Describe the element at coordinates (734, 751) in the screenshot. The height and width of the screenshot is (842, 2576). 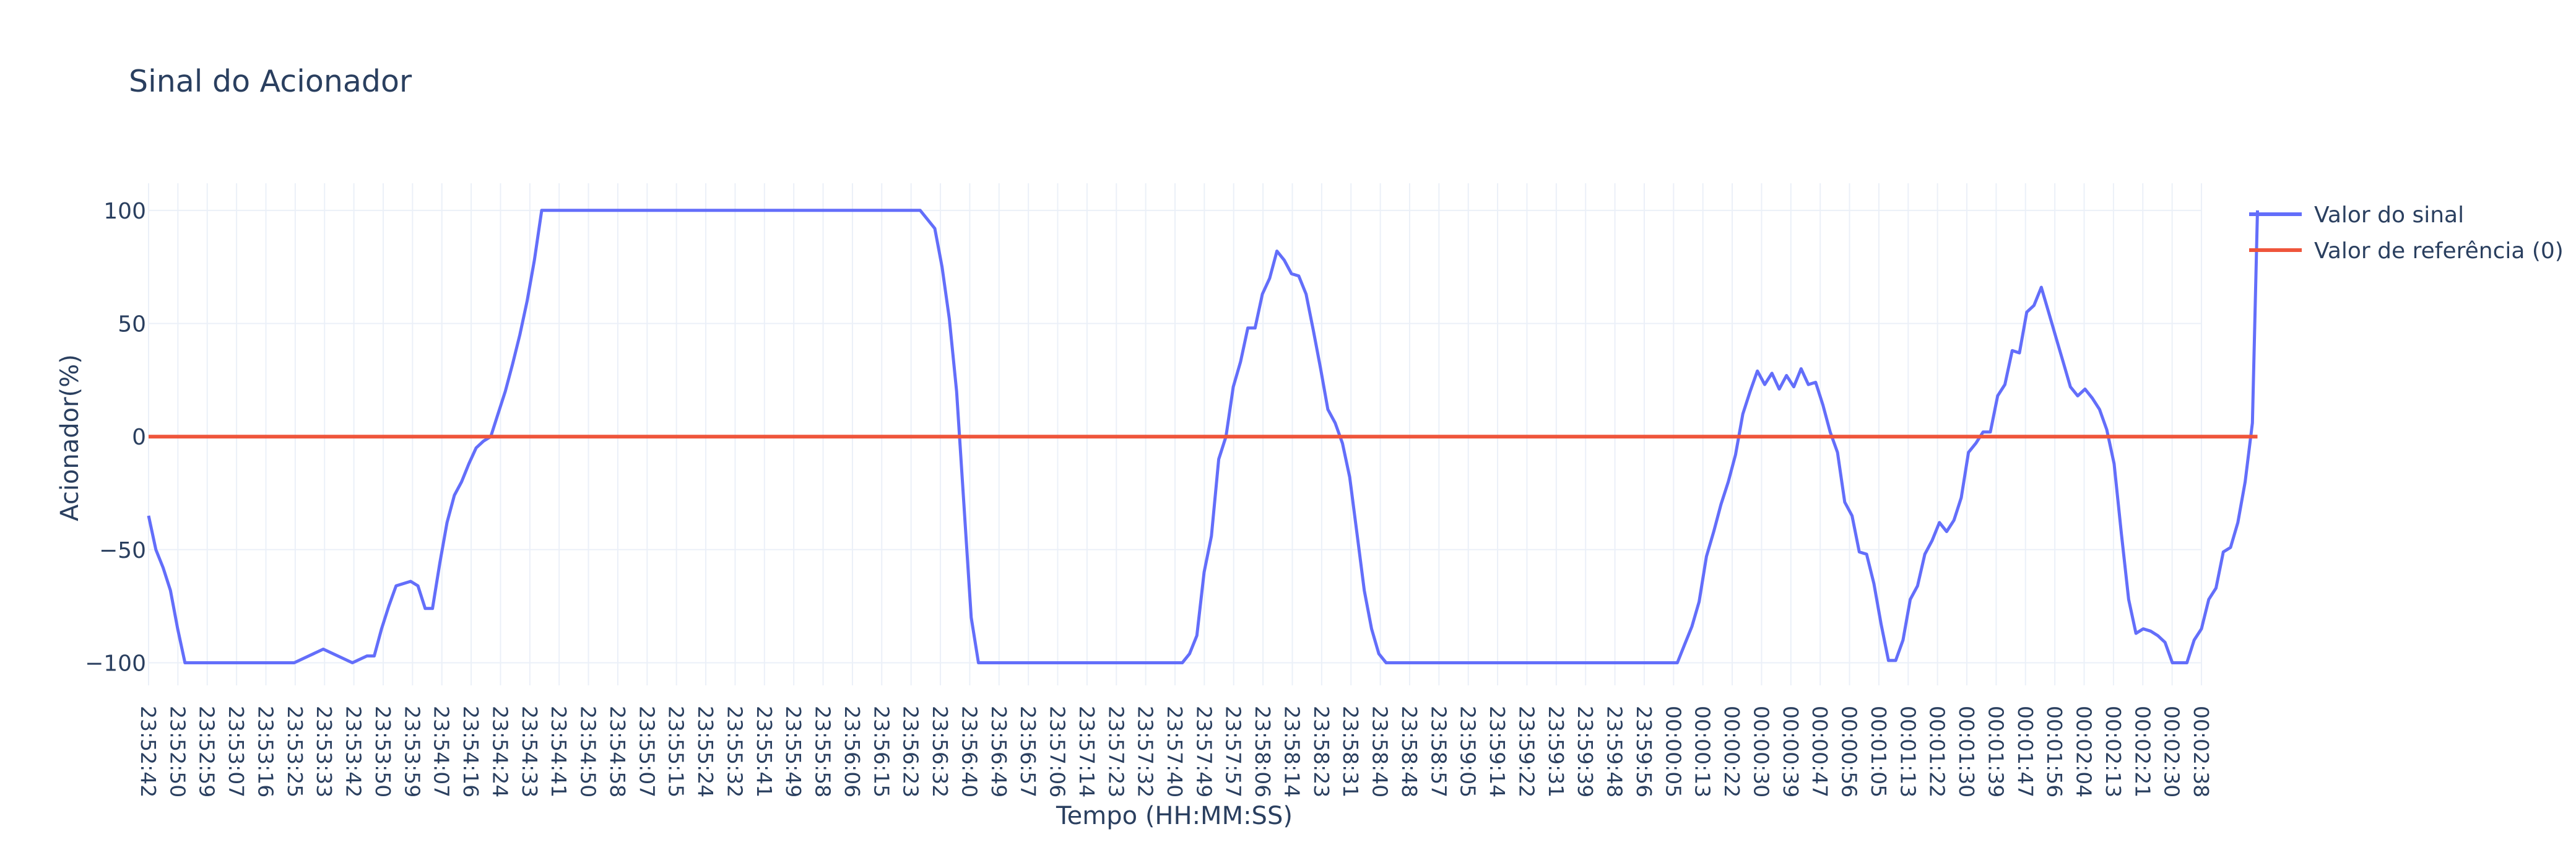
I see `x-tick-label: 23:55:32` at that location.